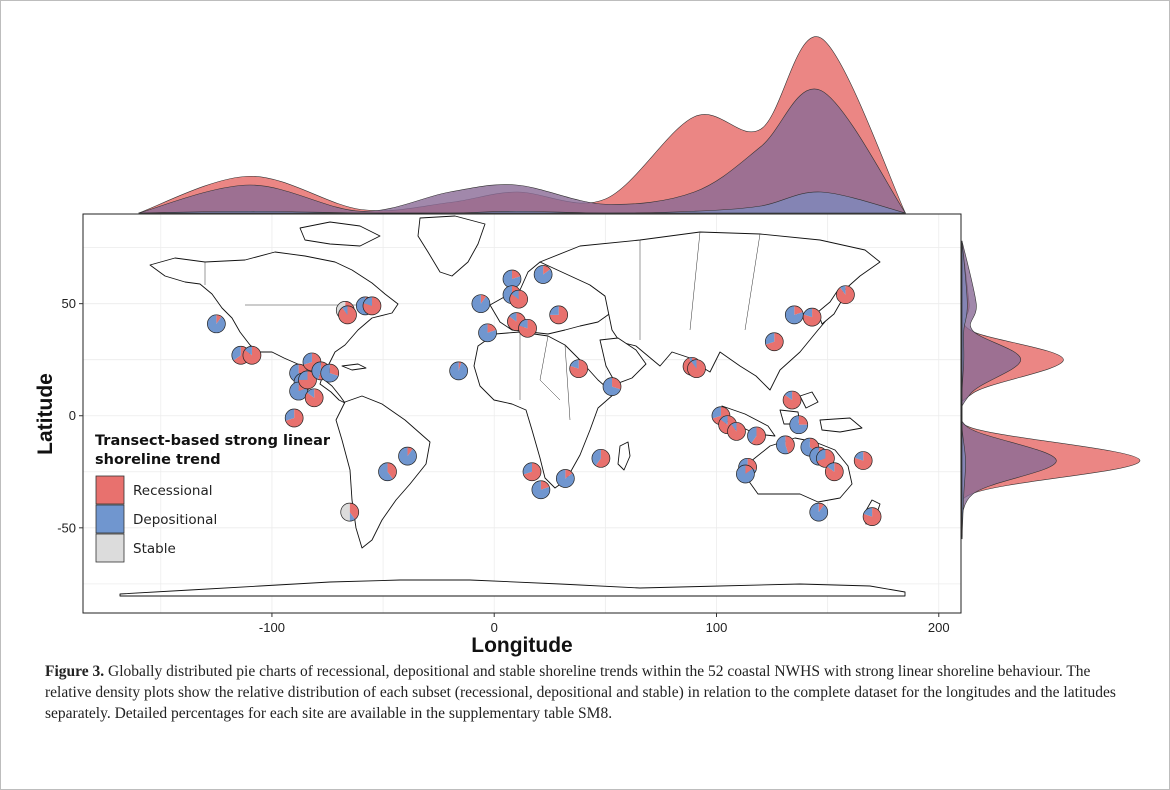 The image size is (1170, 790). What do you see at coordinates (175, 520) in the screenshot?
I see `legend-label-depositional: Depositional` at bounding box center [175, 520].